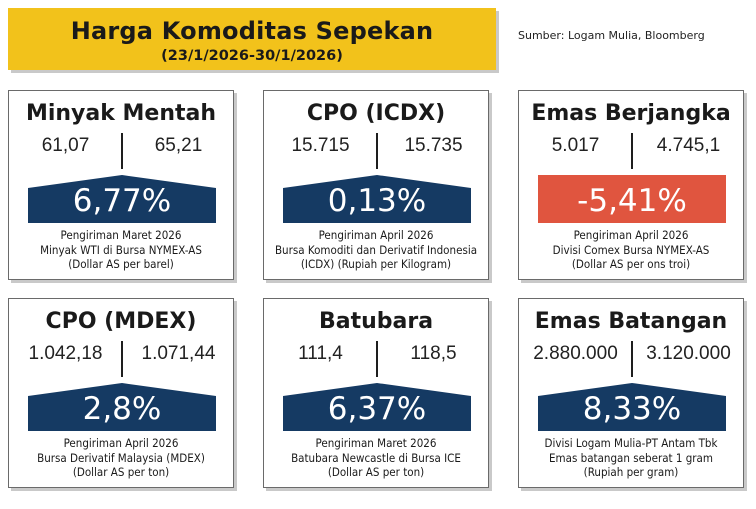 The image size is (756, 509). What do you see at coordinates (376, 321) in the screenshot?
I see `commodity-name: Batubara` at bounding box center [376, 321].